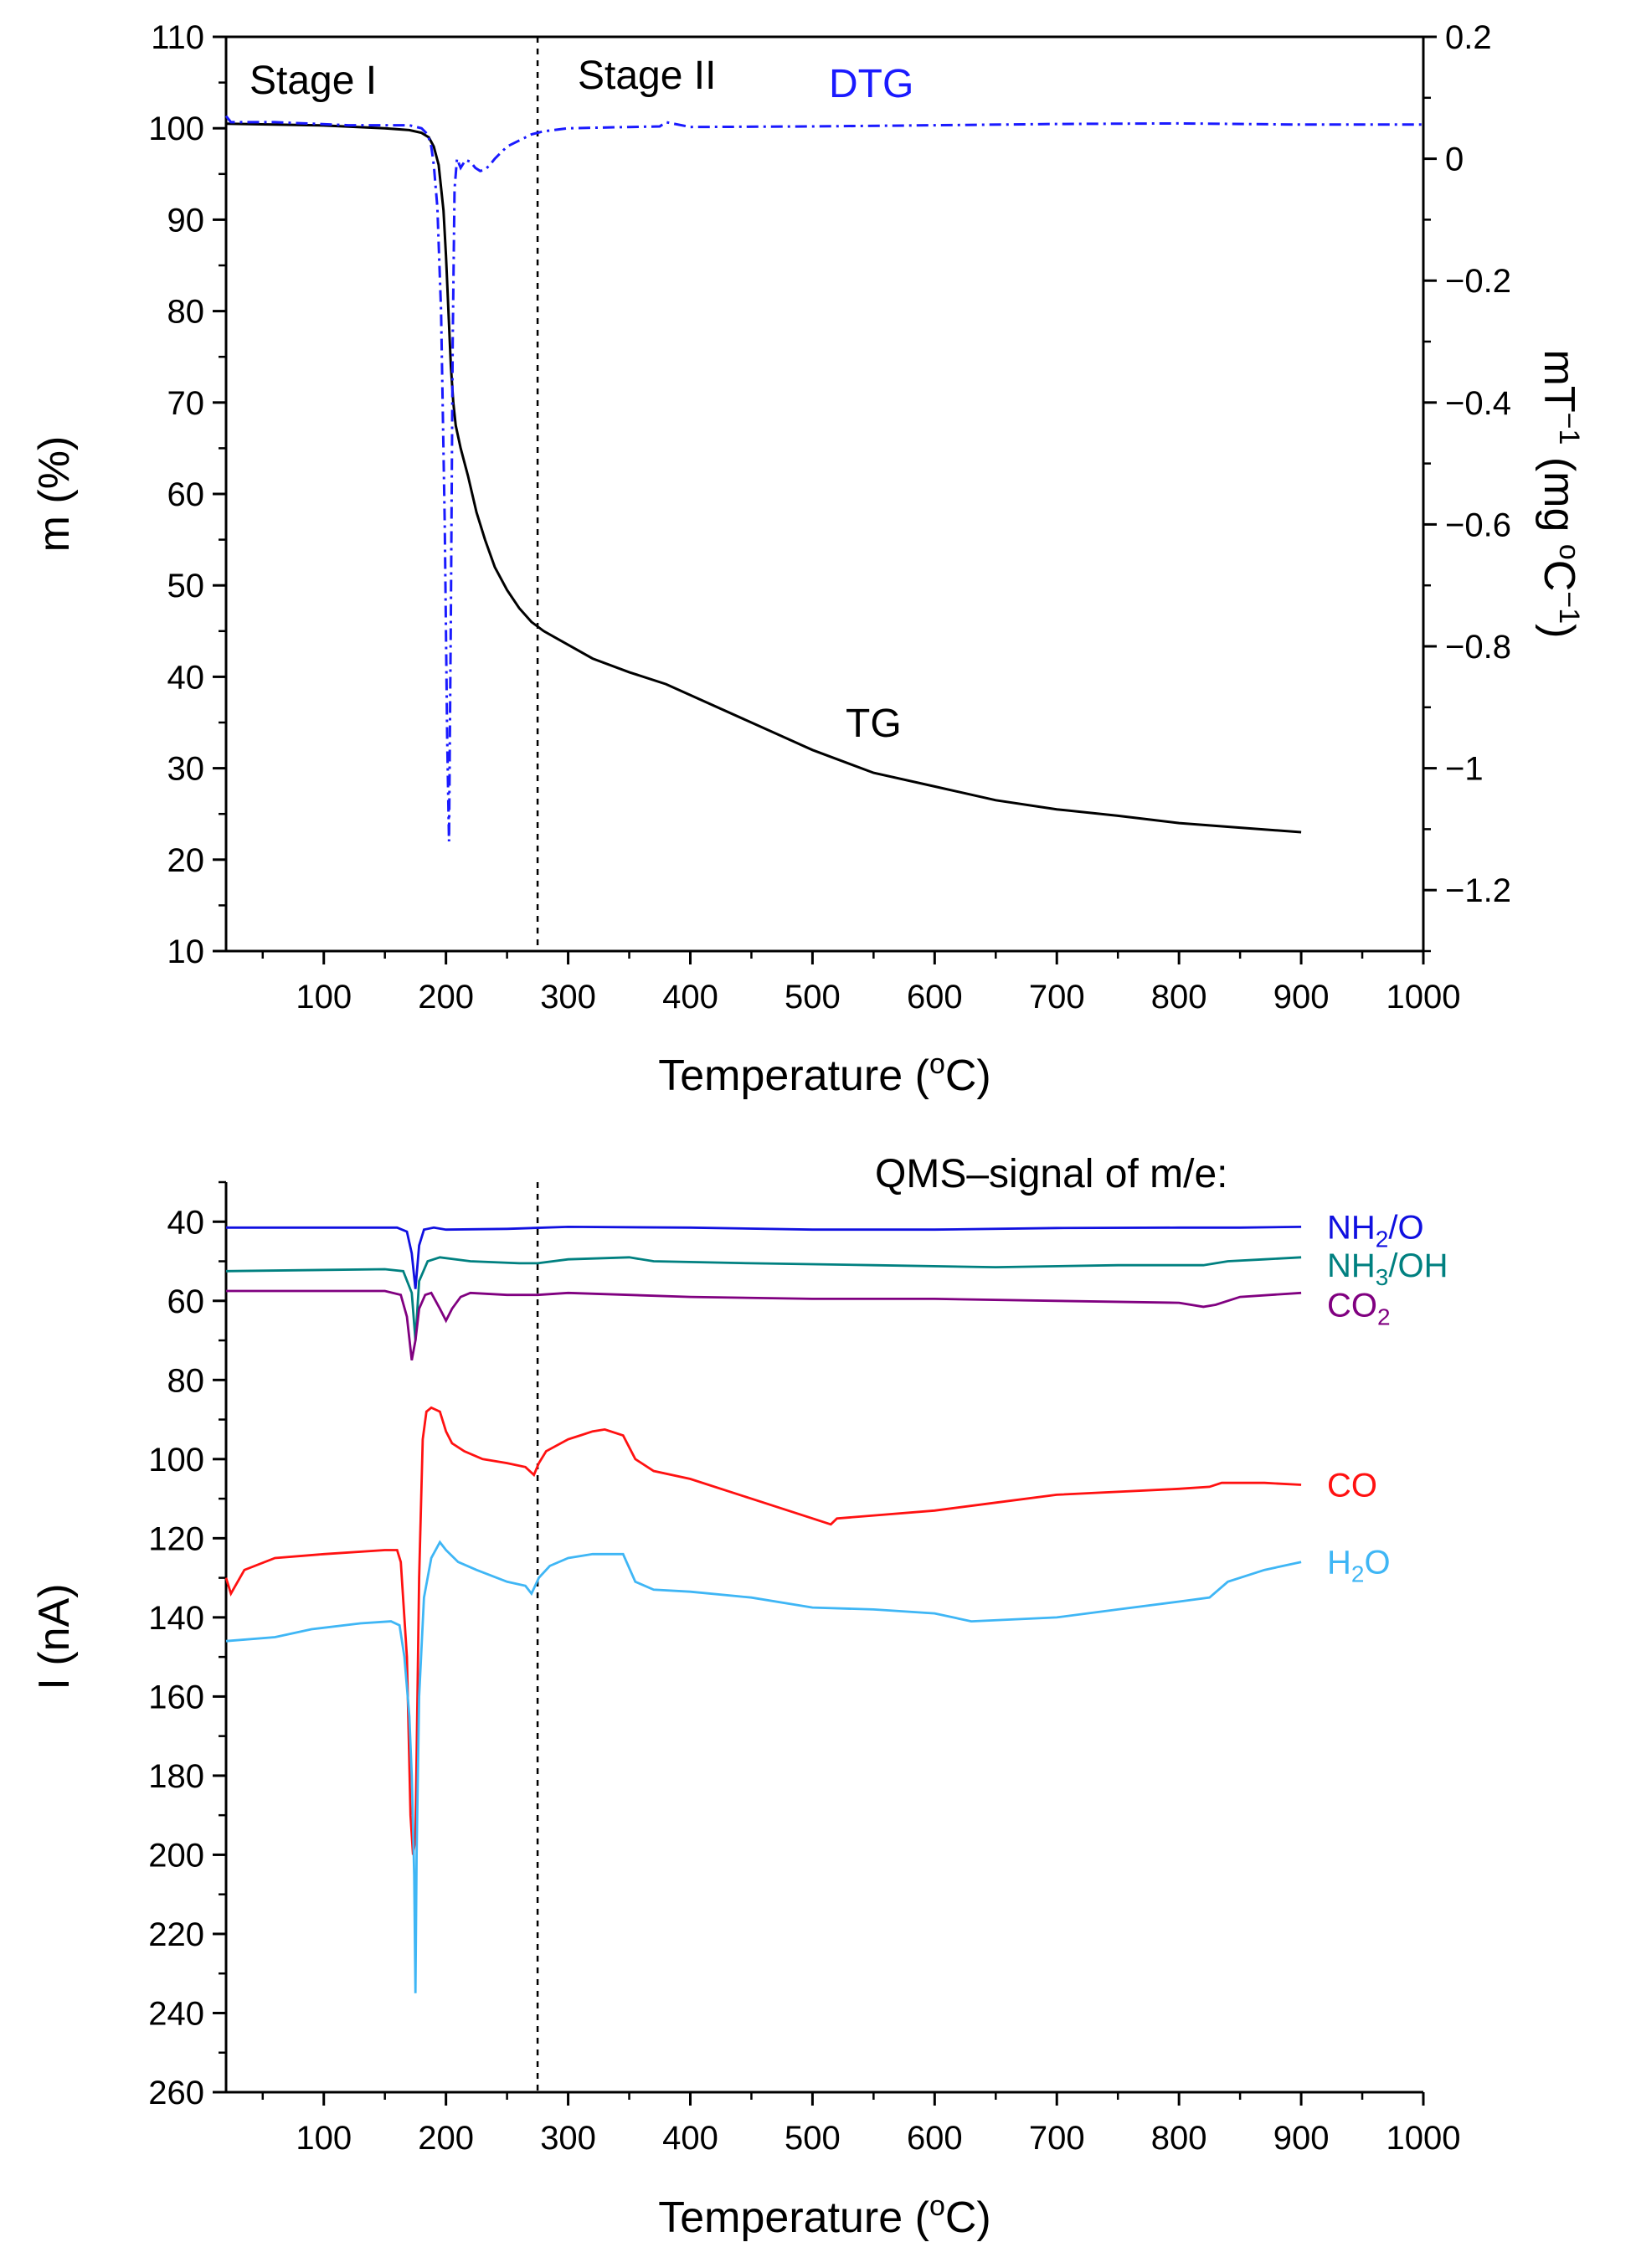  Describe the element at coordinates (1467, 486) in the screenshot. I see `dtg-right-axis: 0.2 0 −0.2 −0.4 −0.6 −0.8 −1 −1.2` at that location.